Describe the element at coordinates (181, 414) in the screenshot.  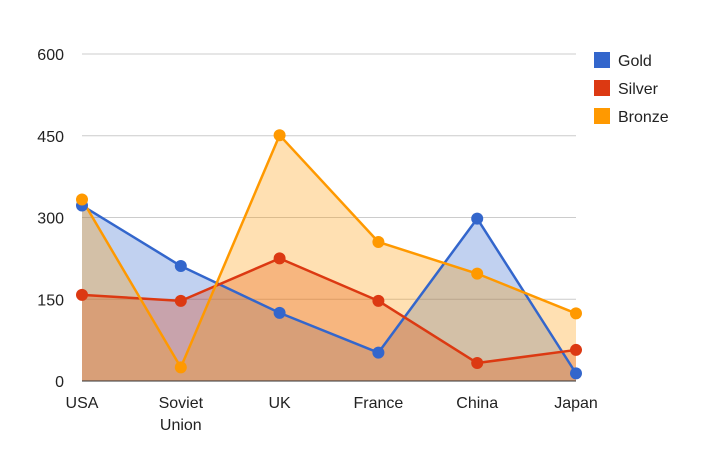
I see `x-tick-label: Soviet Union` at that location.